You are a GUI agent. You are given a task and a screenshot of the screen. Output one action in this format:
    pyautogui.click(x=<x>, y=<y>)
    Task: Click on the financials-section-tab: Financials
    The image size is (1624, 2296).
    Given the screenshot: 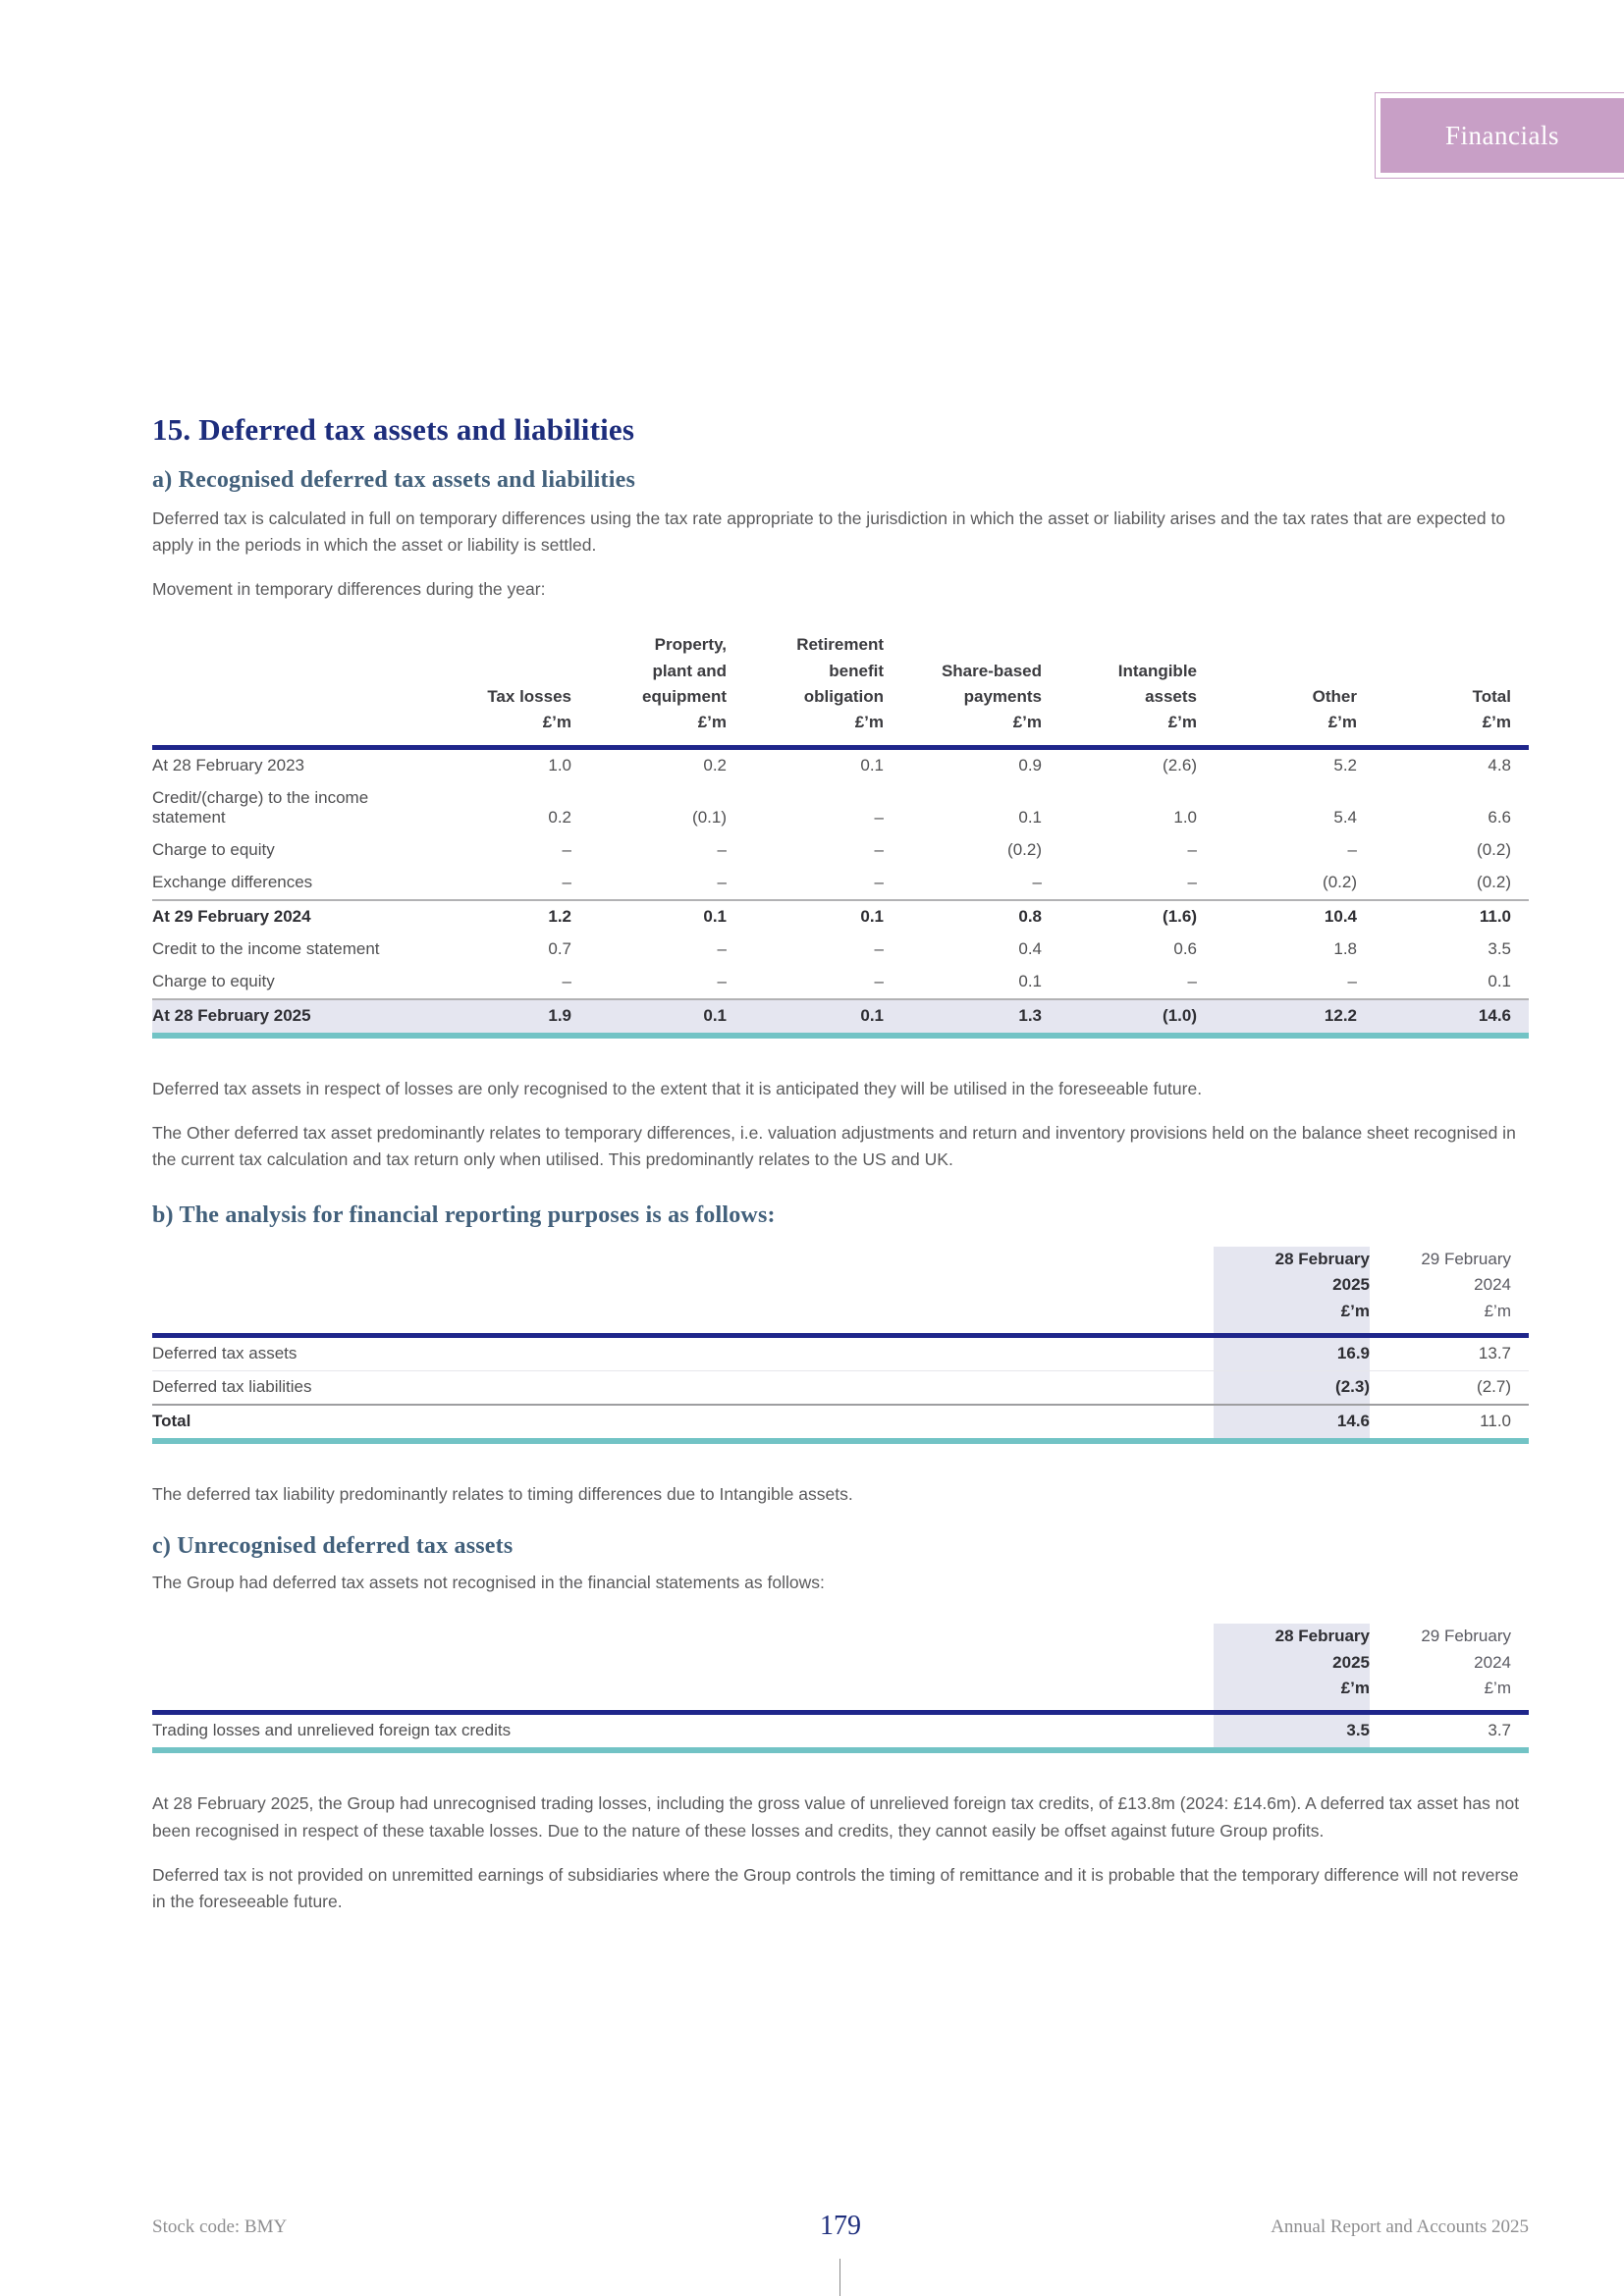 What is the action you would take?
    pyautogui.click(x=1499, y=135)
    